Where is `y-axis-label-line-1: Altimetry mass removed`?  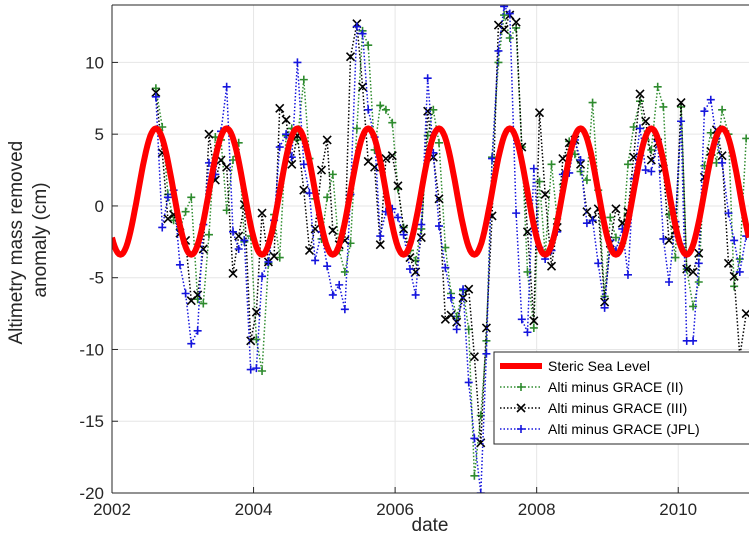
y-axis-label-line-1: Altimetry mass removed is located at coordinates (16, 243).